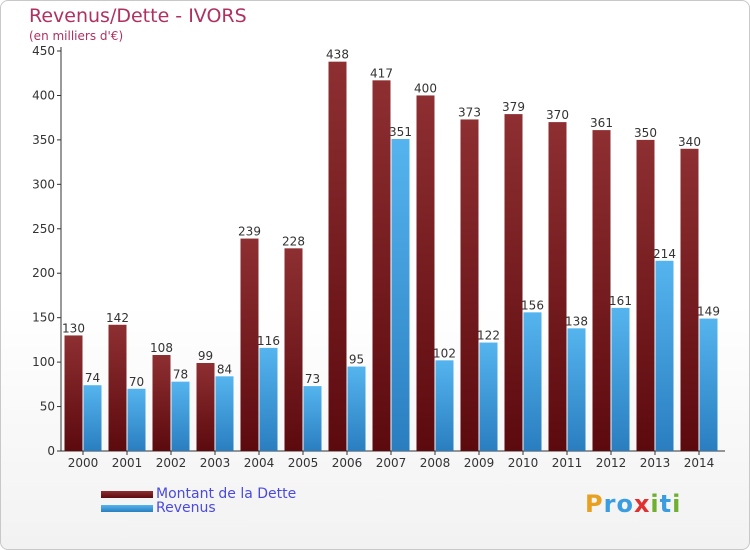  Describe the element at coordinates (215, 463) in the screenshot. I see `x-tick-label: 2003` at that location.